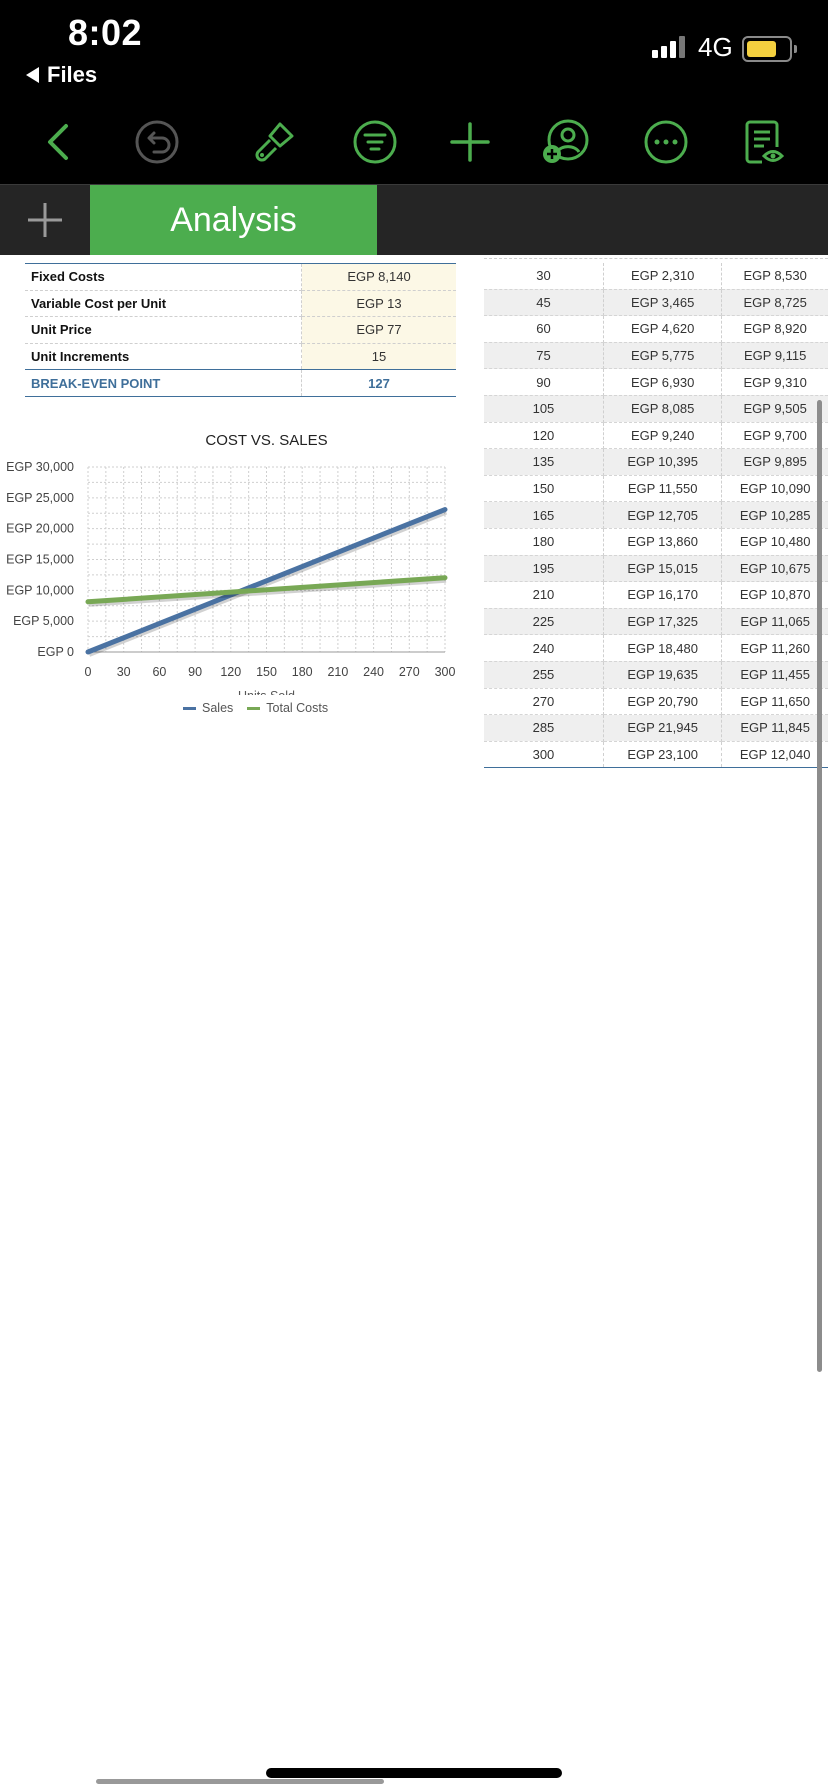 This screenshot has width=828, height=1792. What do you see at coordinates (774, 409) in the screenshot?
I see `table-cell: EGP 9,505` at bounding box center [774, 409].